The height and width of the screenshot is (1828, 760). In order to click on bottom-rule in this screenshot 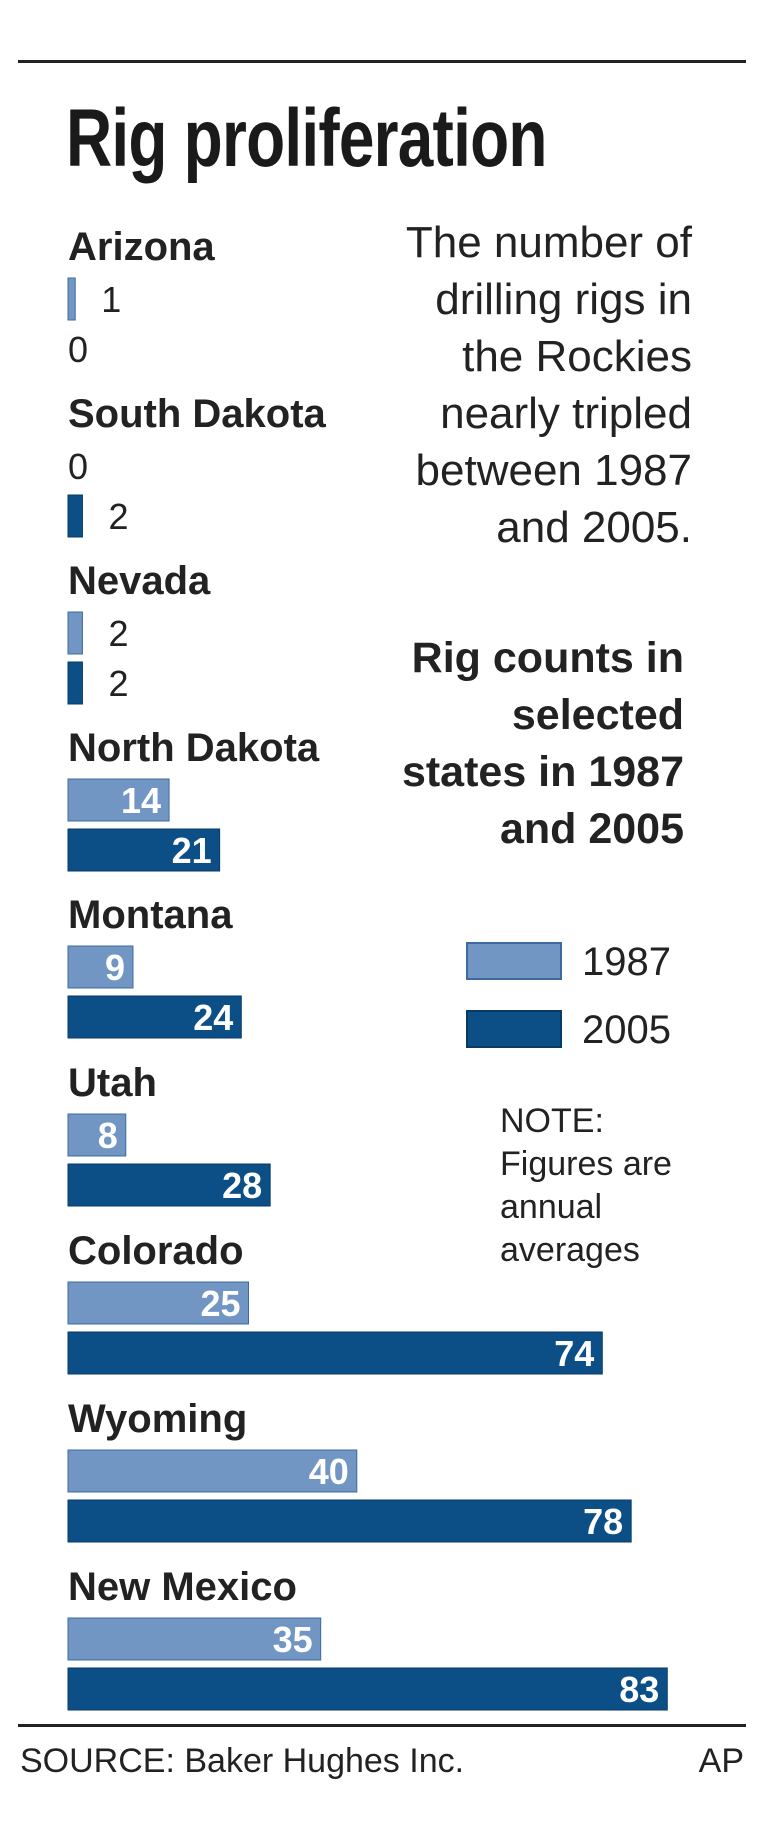, I will do `click(382, 1725)`.